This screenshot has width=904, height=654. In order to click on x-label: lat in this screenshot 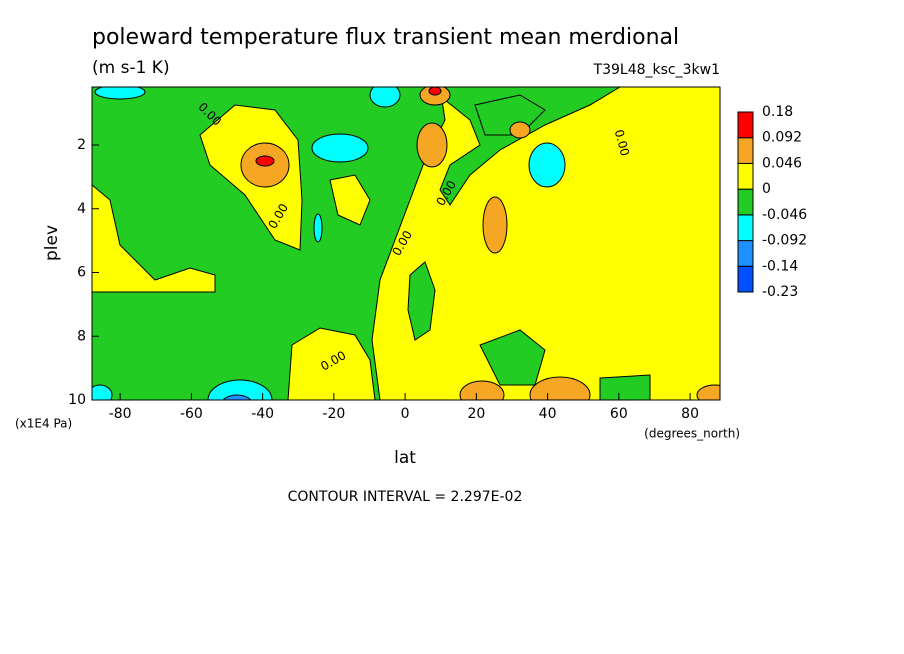, I will do `click(405, 458)`.